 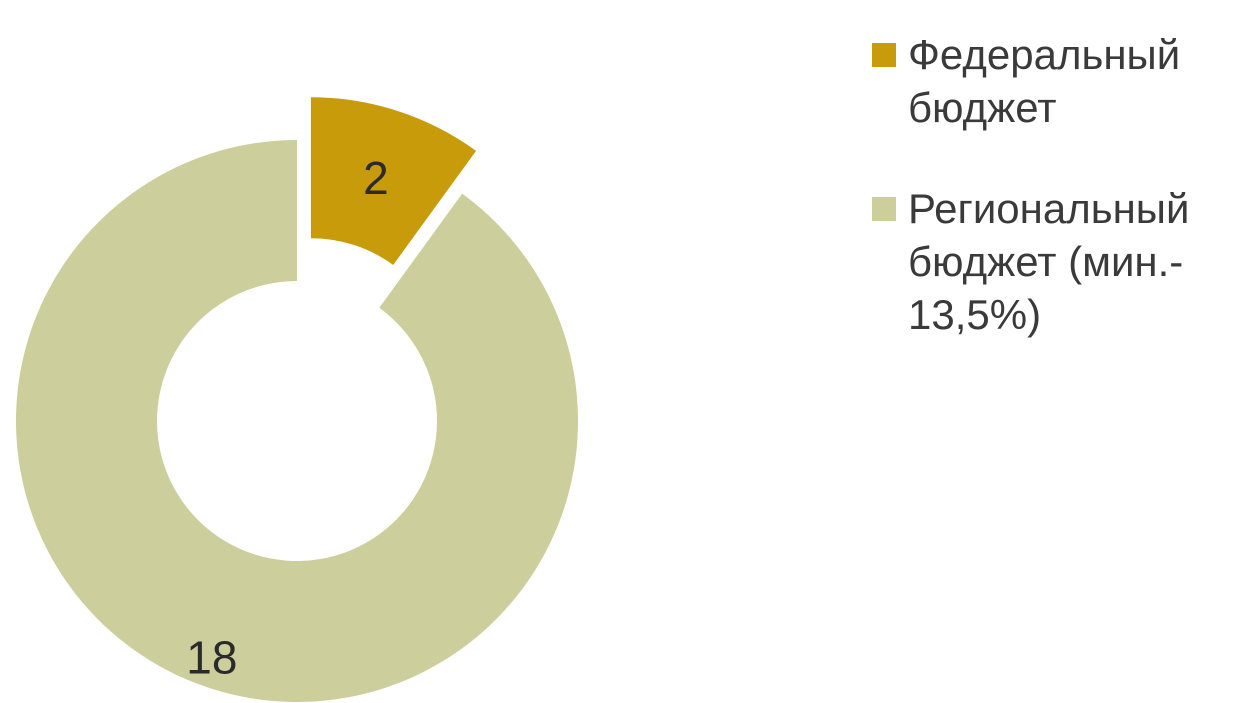 I want to click on legend-label: Федеральный бюджет, so click(x=1044, y=81).